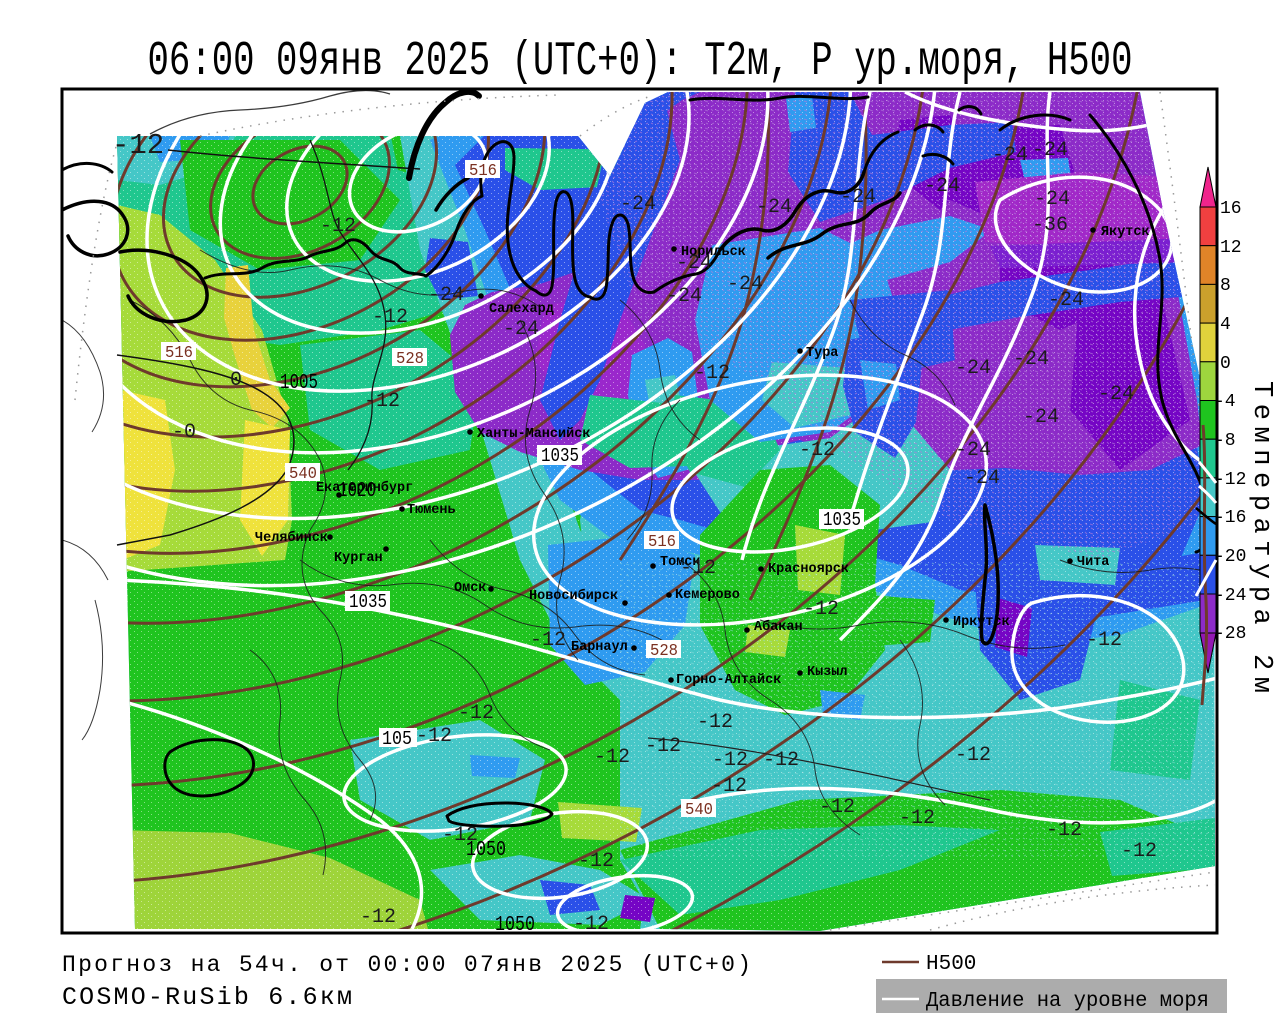 The image size is (1280, 1024). I want to click on svg-text: -0, so click(184, 432).